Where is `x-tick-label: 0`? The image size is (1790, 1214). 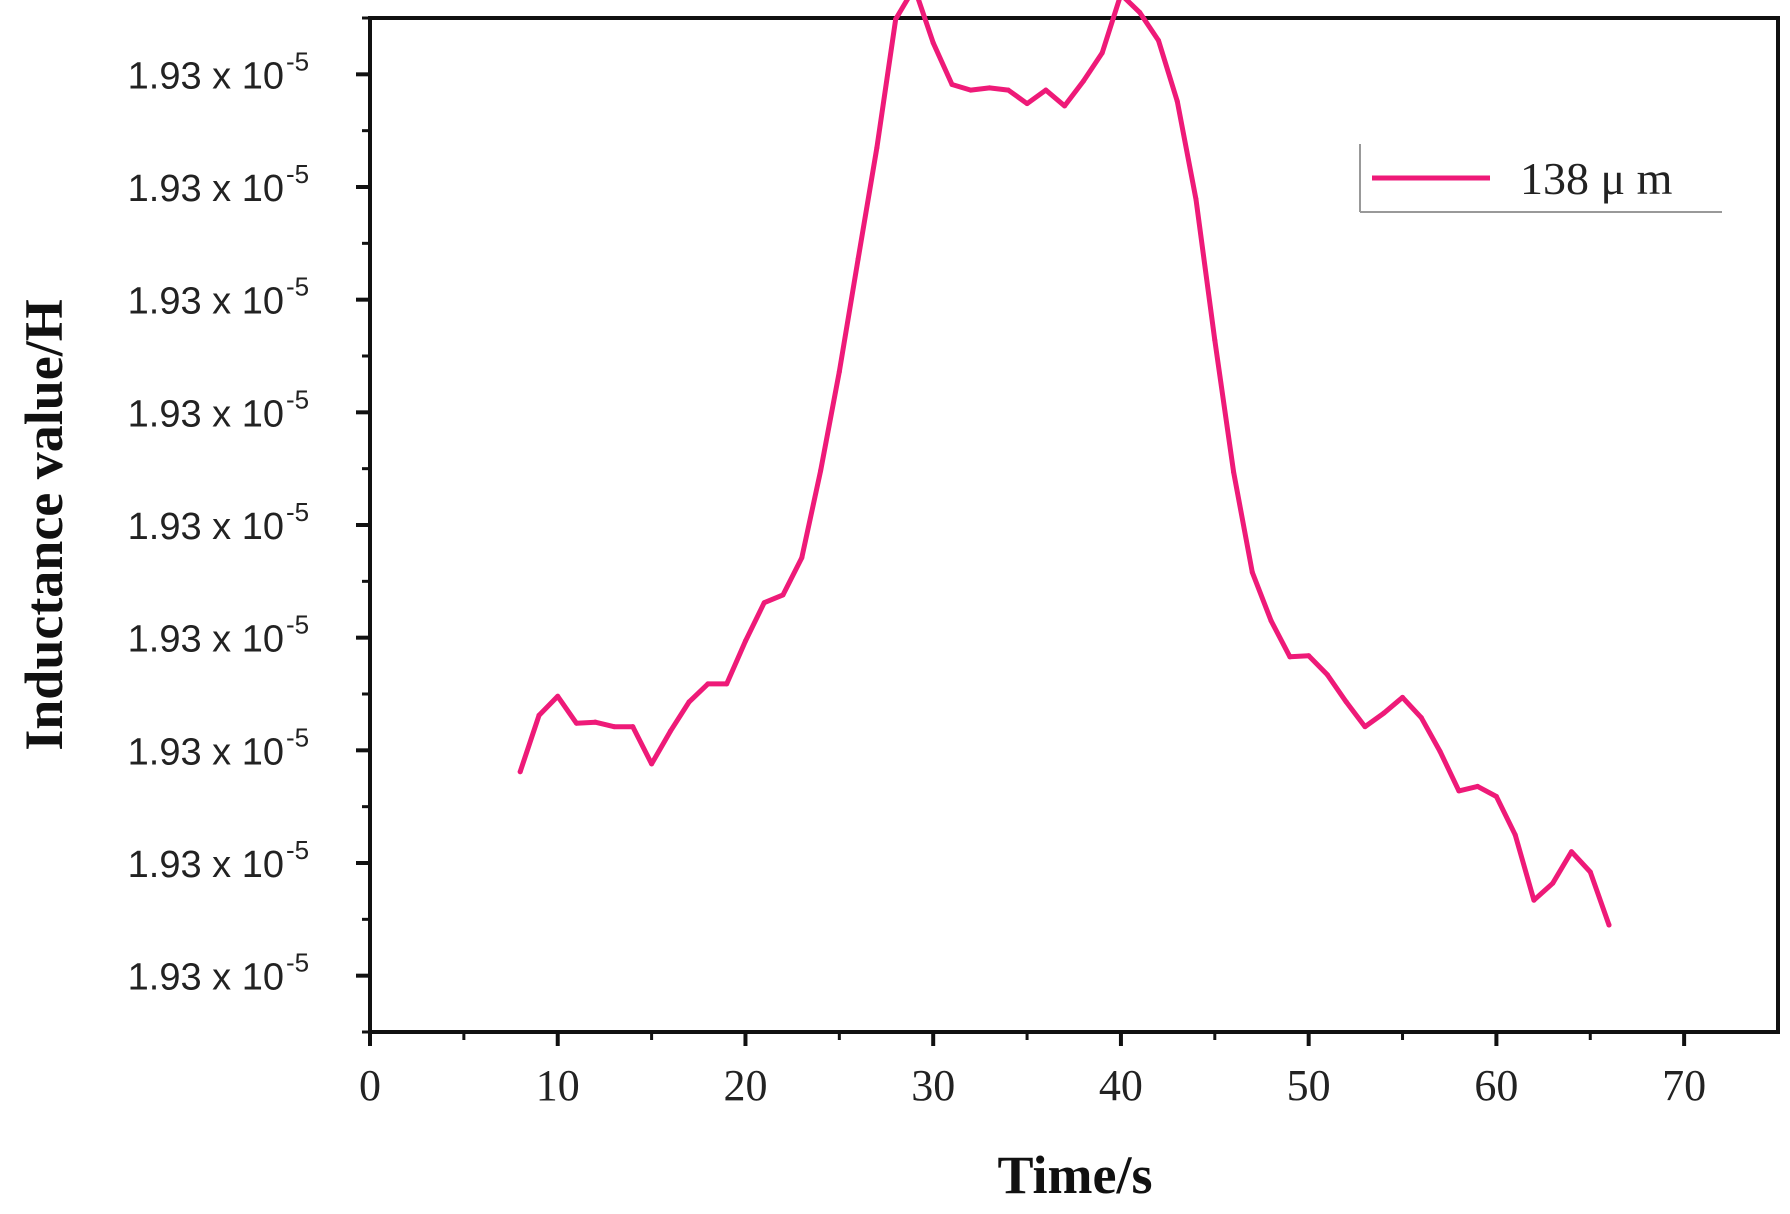
x-tick-label: 0 is located at coordinates (370, 1085).